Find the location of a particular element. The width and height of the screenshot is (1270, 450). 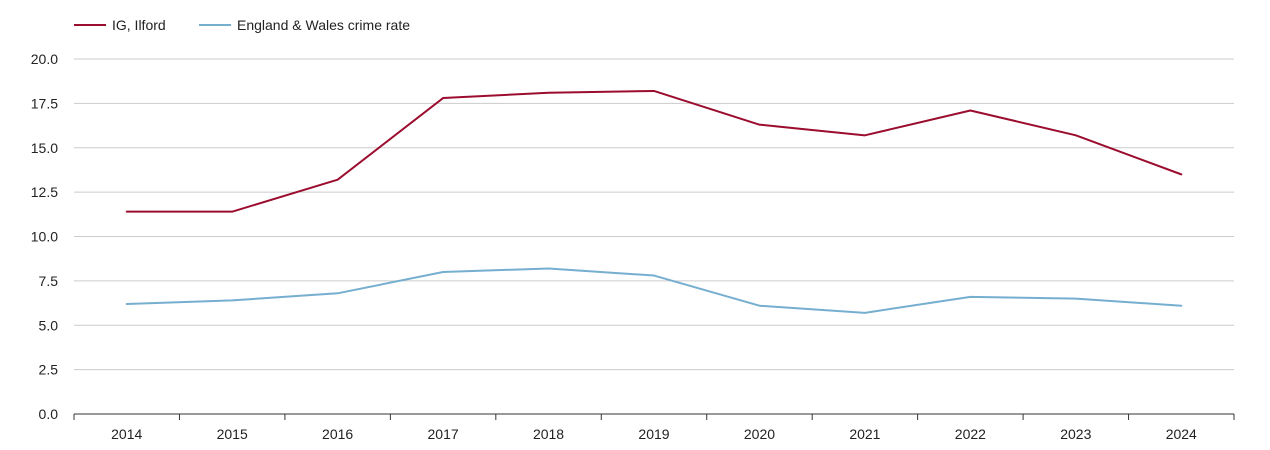

legend-item-ilford: IG, Ilford is located at coordinates (120, 25).